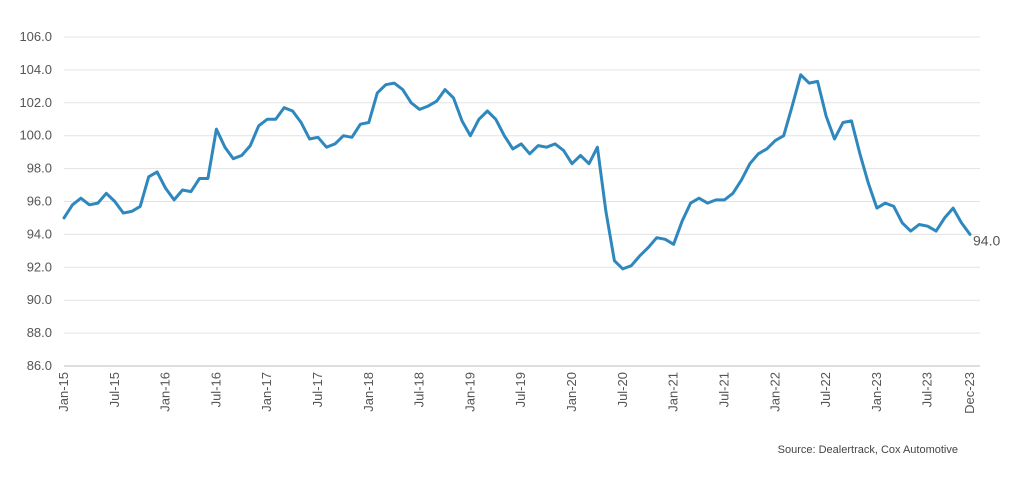 This screenshot has height=478, width=1024. I want to click on x-tick-label: Jul-16, so click(215, 389).